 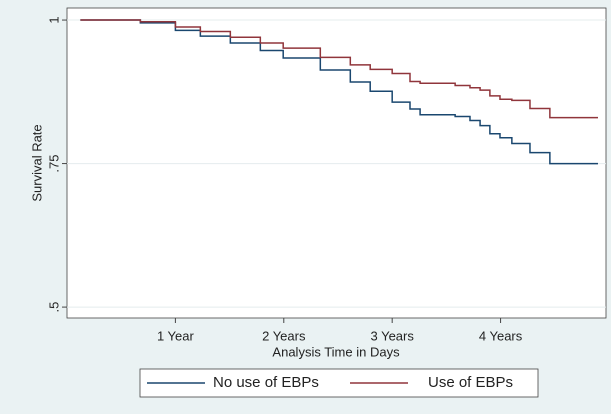 What do you see at coordinates (176, 335) in the screenshot?
I see `x-tick-label: 1 Year` at bounding box center [176, 335].